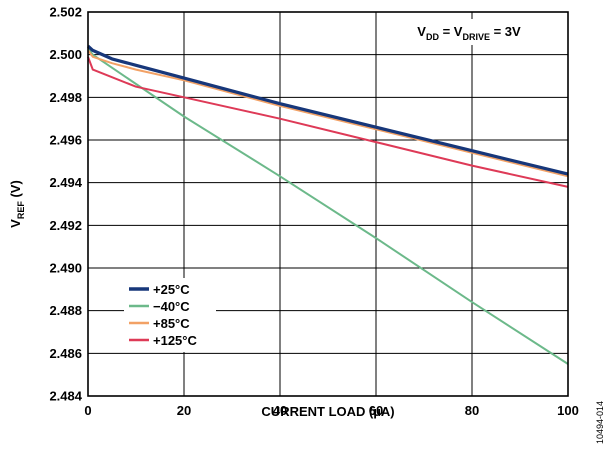 Image resolution: width=616 pixels, height=452 pixels. I want to click on annotation-subscript: DD, so click(432, 37).